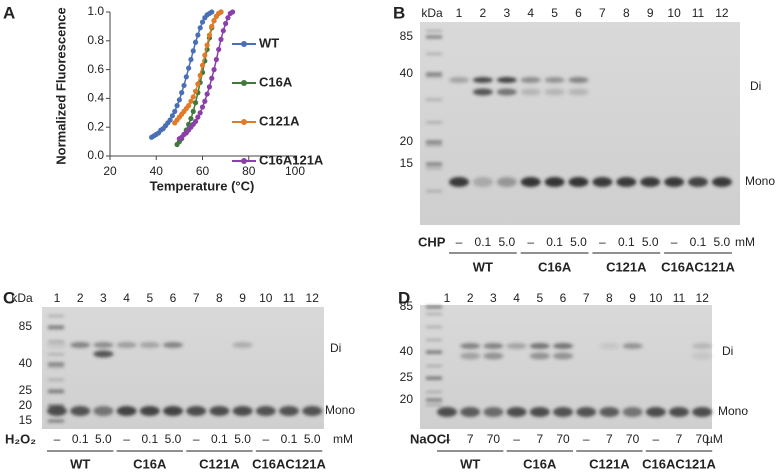 This screenshot has width=777, height=472. I want to click on legend-label: C16A, so click(276, 81).